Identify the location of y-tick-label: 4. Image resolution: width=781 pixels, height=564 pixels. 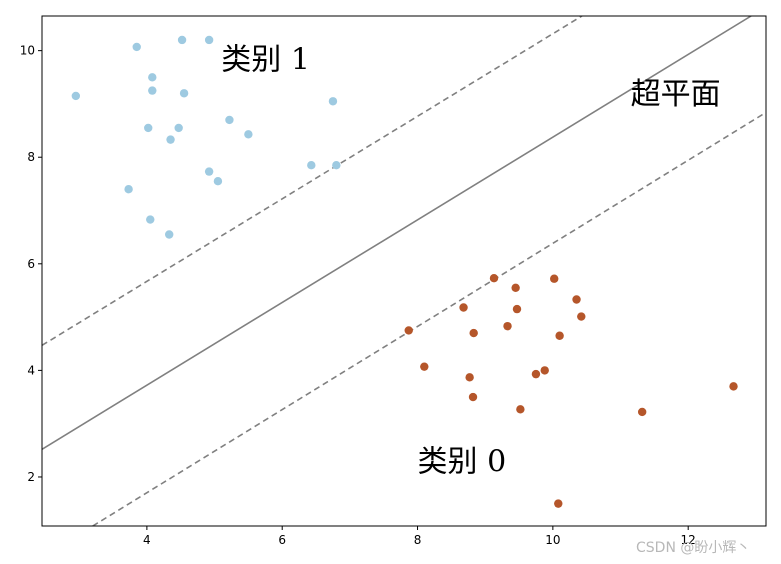
(31, 370).